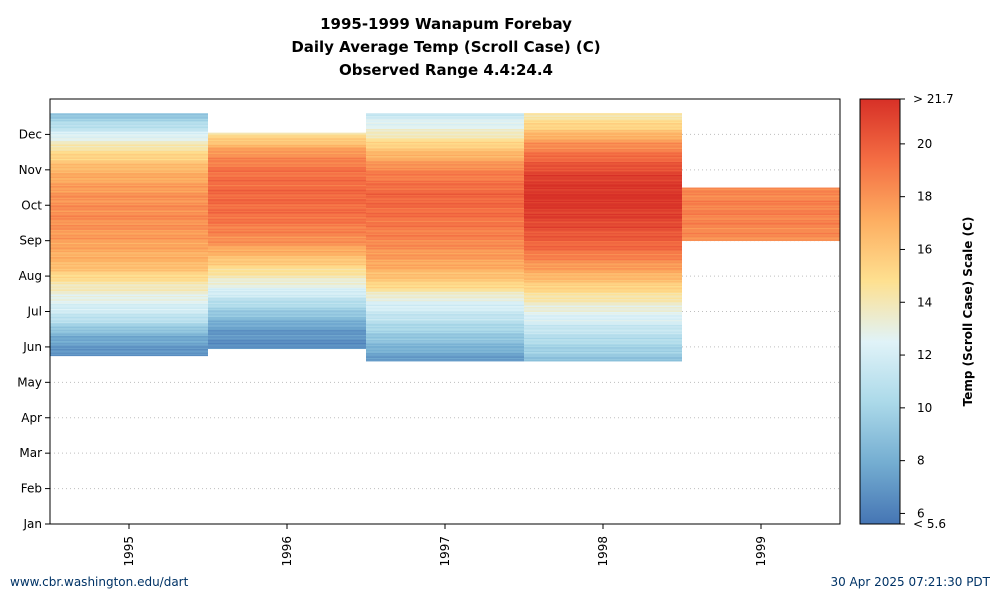  What do you see at coordinates (30, 453) in the screenshot?
I see `y-tick-label-mar: Mar` at bounding box center [30, 453].